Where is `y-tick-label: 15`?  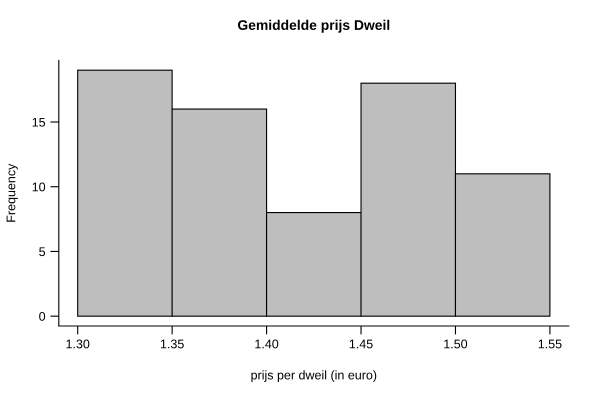 y-tick-label: 15 is located at coordinates (39, 122).